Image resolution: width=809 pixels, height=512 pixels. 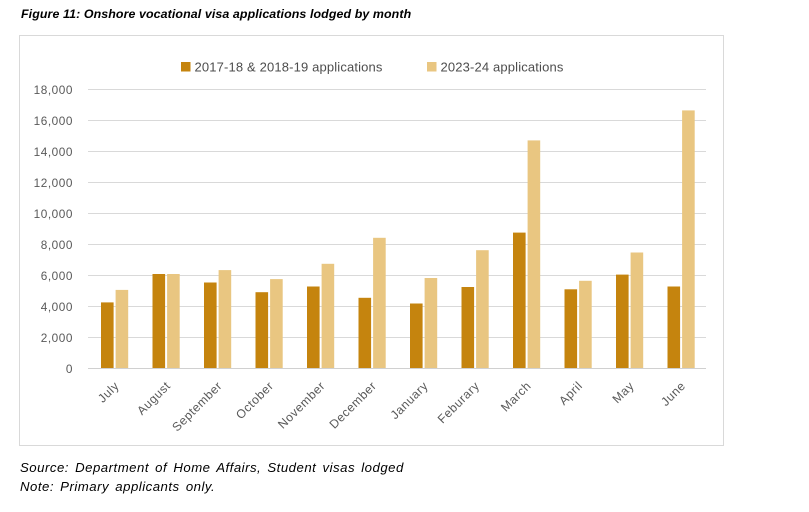 What do you see at coordinates (69, 369) in the screenshot?
I see `svg-text: 0` at bounding box center [69, 369].